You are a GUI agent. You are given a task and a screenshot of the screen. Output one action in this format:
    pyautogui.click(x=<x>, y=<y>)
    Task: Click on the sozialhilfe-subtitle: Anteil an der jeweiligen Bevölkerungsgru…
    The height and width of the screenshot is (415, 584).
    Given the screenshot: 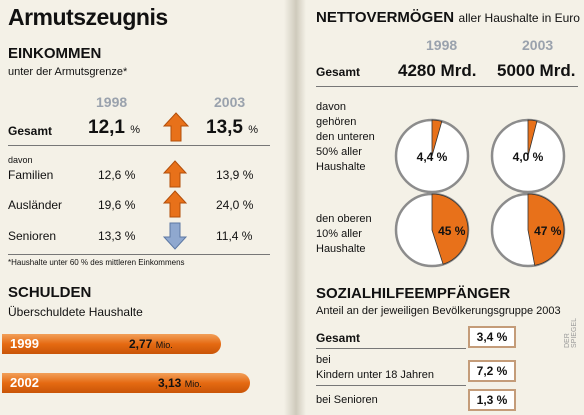 What is the action you would take?
    pyautogui.click(x=438, y=311)
    